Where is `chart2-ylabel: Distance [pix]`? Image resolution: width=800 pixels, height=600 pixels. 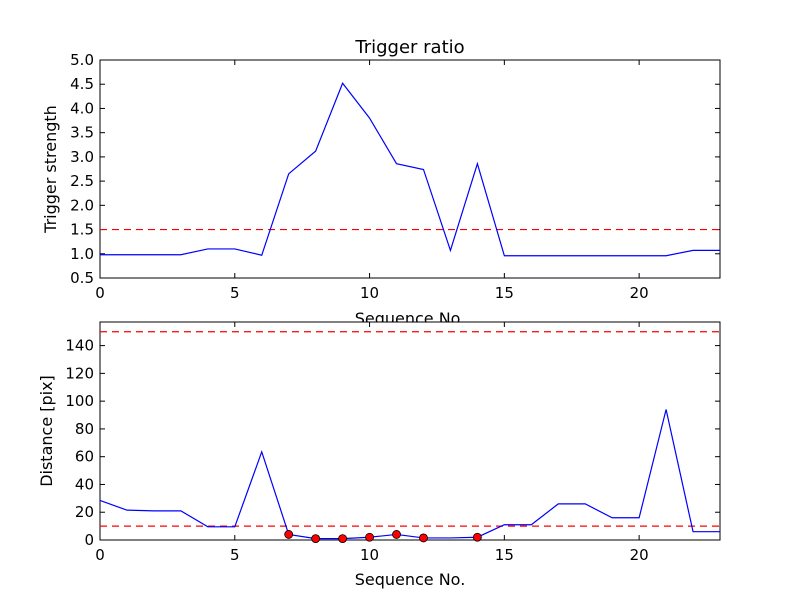 chart2-ylabel: Distance [pix] is located at coordinates (46, 431).